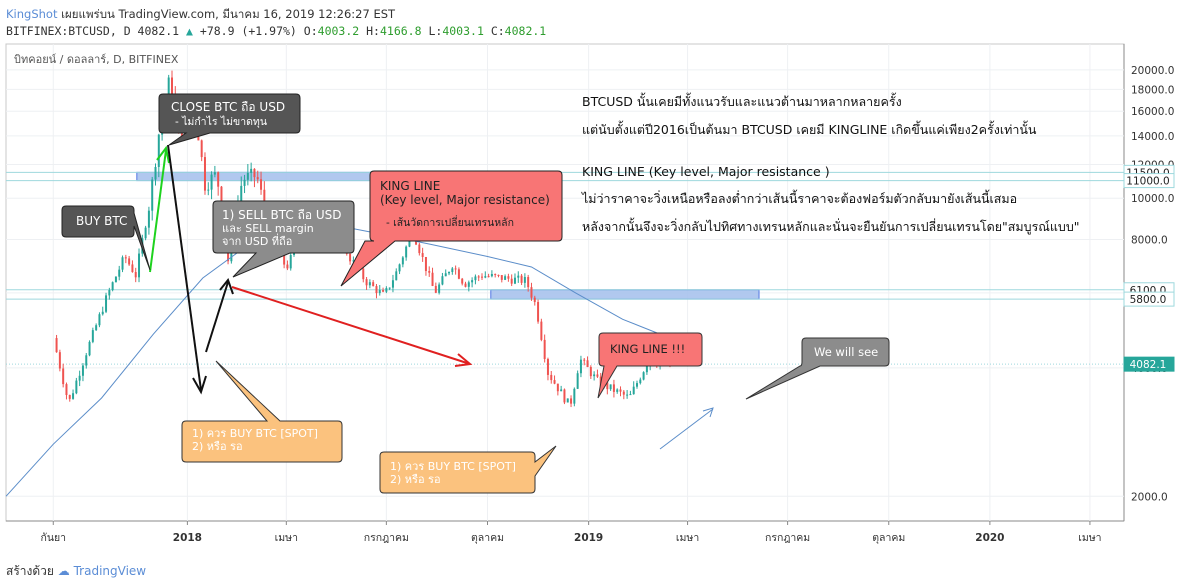 This screenshot has width=1188, height=586. I want to click on callout-buy-btc: BUY BTC, so click(106, 238).